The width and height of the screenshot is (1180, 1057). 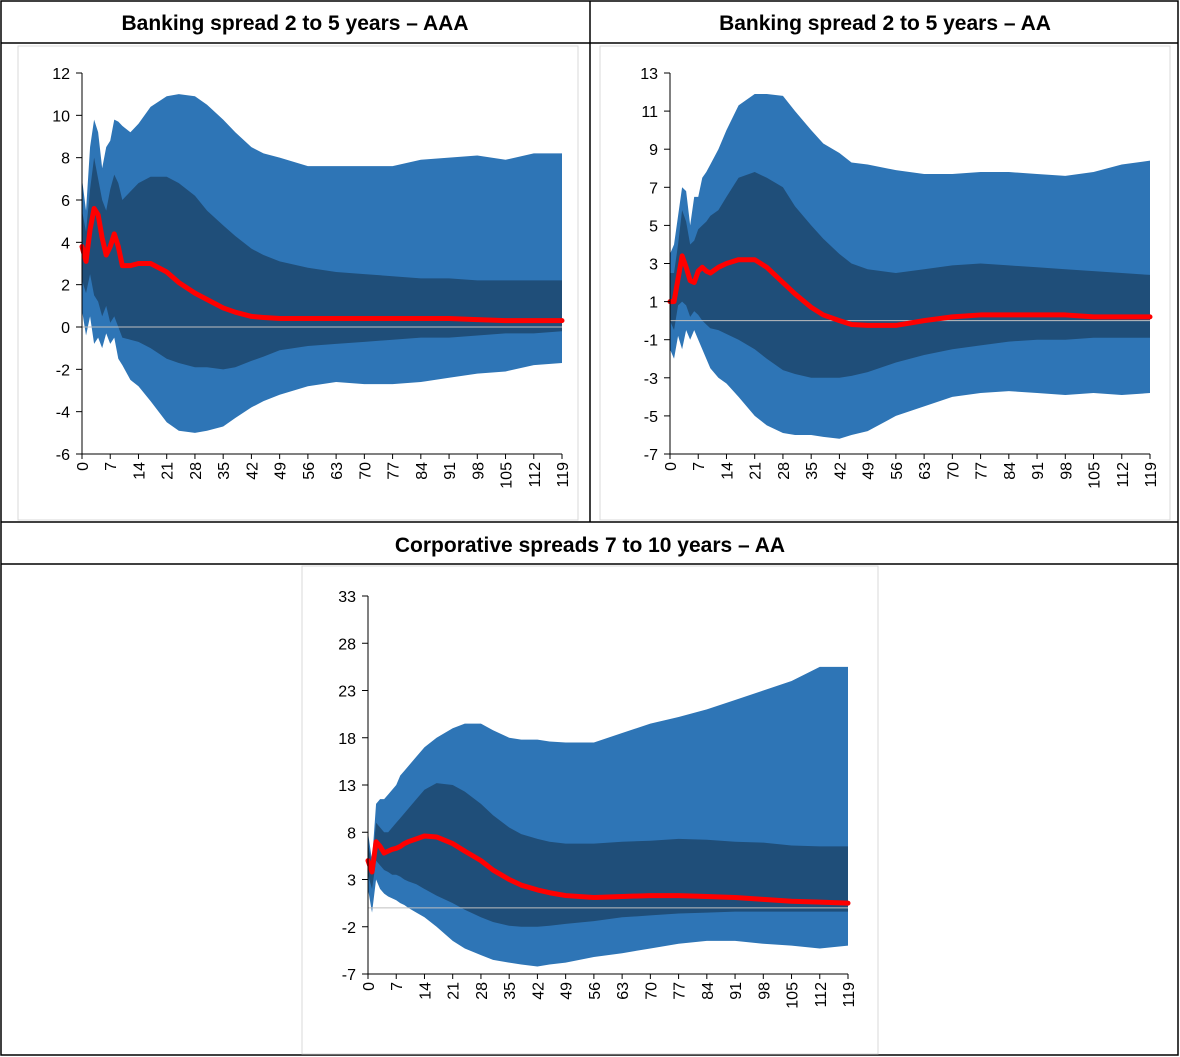 What do you see at coordinates (347, 692) in the screenshot?
I see `y-tick-label: 23` at bounding box center [347, 692].